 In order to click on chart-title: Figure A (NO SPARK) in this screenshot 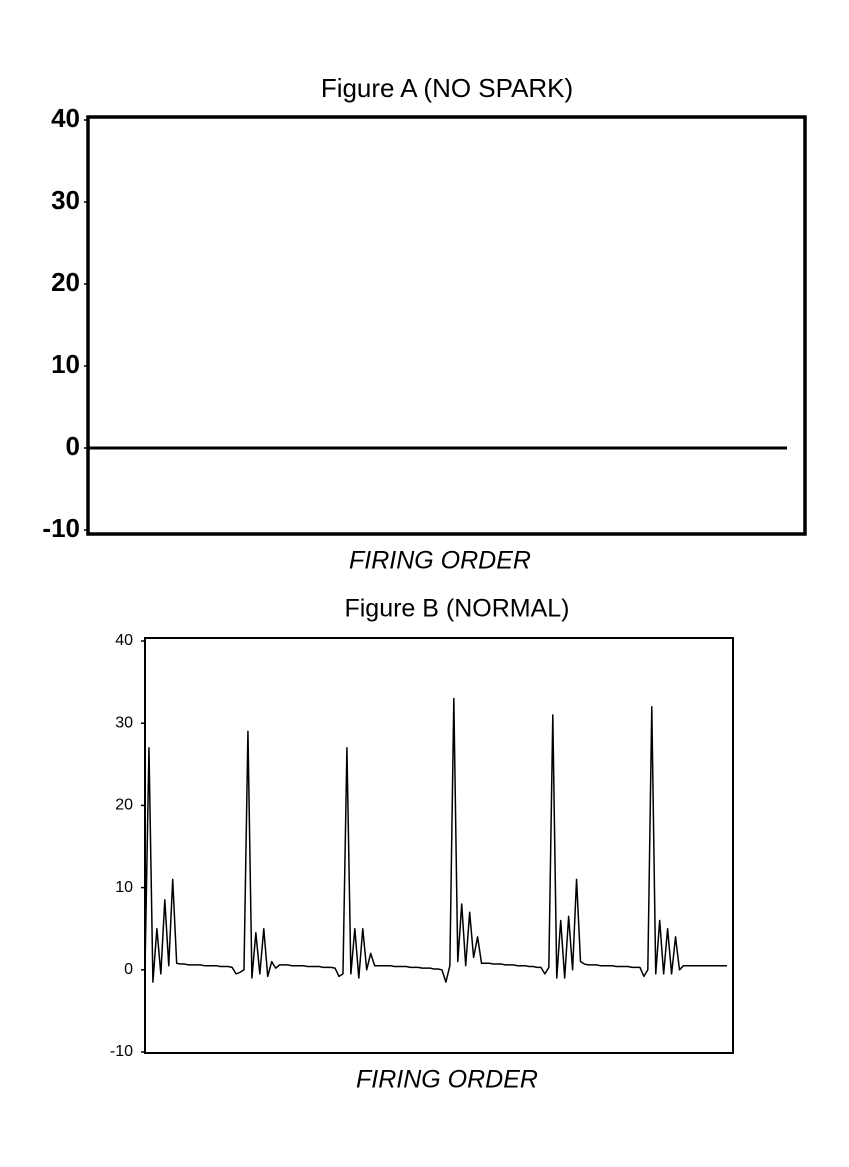, I will do `click(447, 88)`.